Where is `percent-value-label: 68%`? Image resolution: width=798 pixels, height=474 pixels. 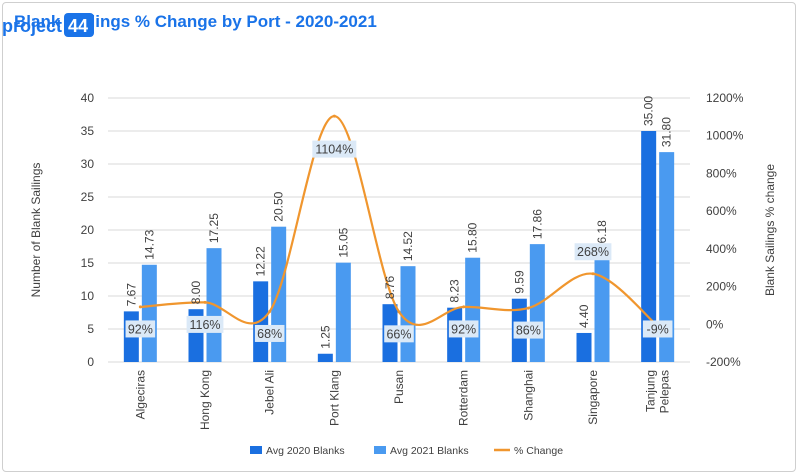 percent-value-label: 68% is located at coordinates (269, 334).